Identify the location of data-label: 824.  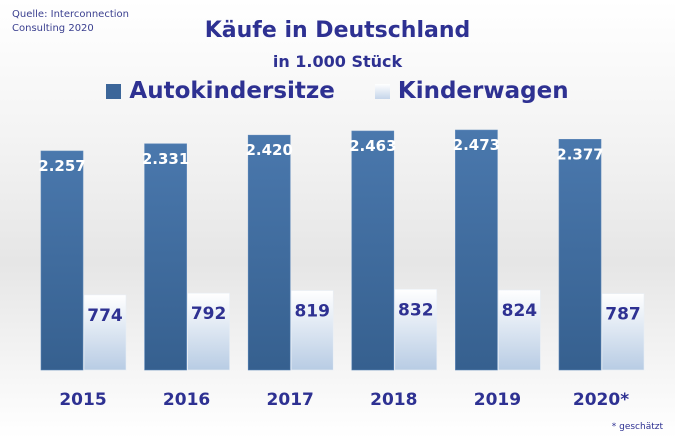
(520, 311).